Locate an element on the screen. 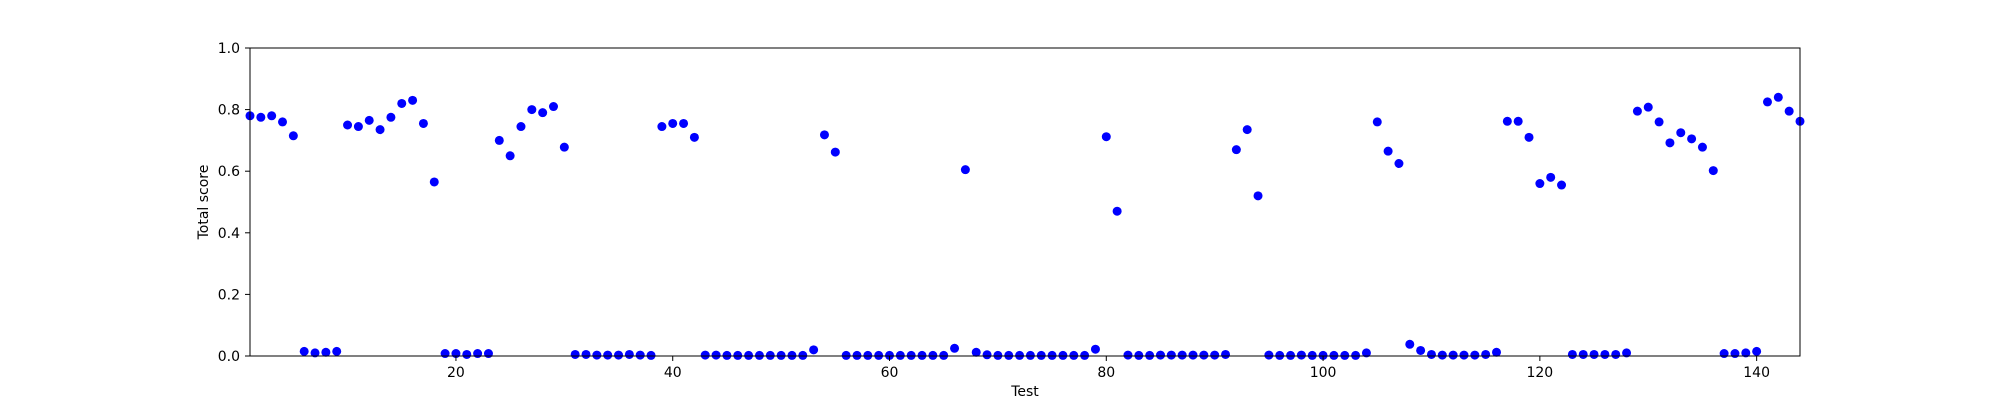  x-tick-label: 120 is located at coordinates (1539, 373).